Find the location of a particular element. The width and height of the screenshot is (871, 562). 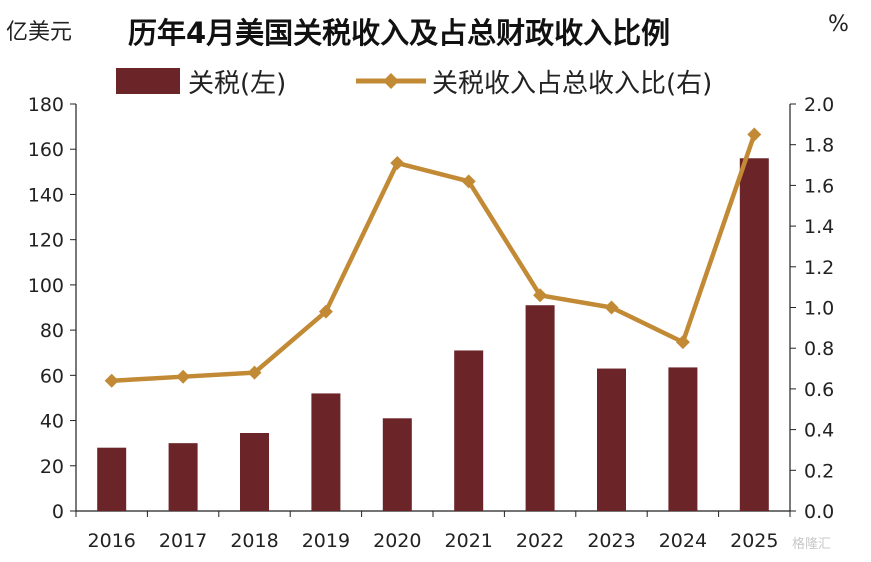

right-axis-unit: % is located at coordinates (838, 24).